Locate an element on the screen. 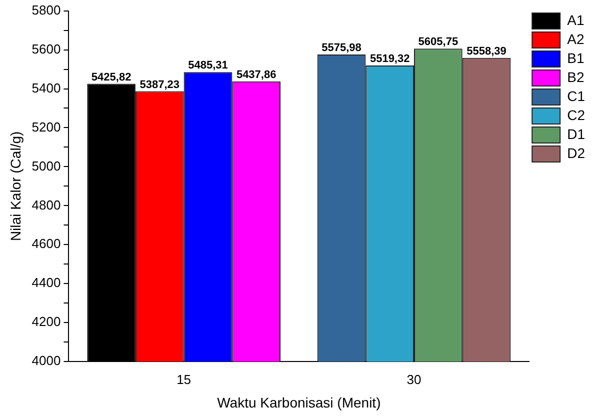 The width and height of the screenshot is (595, 420). y-tick-label: 5200 is located at coordinates (46, 126).